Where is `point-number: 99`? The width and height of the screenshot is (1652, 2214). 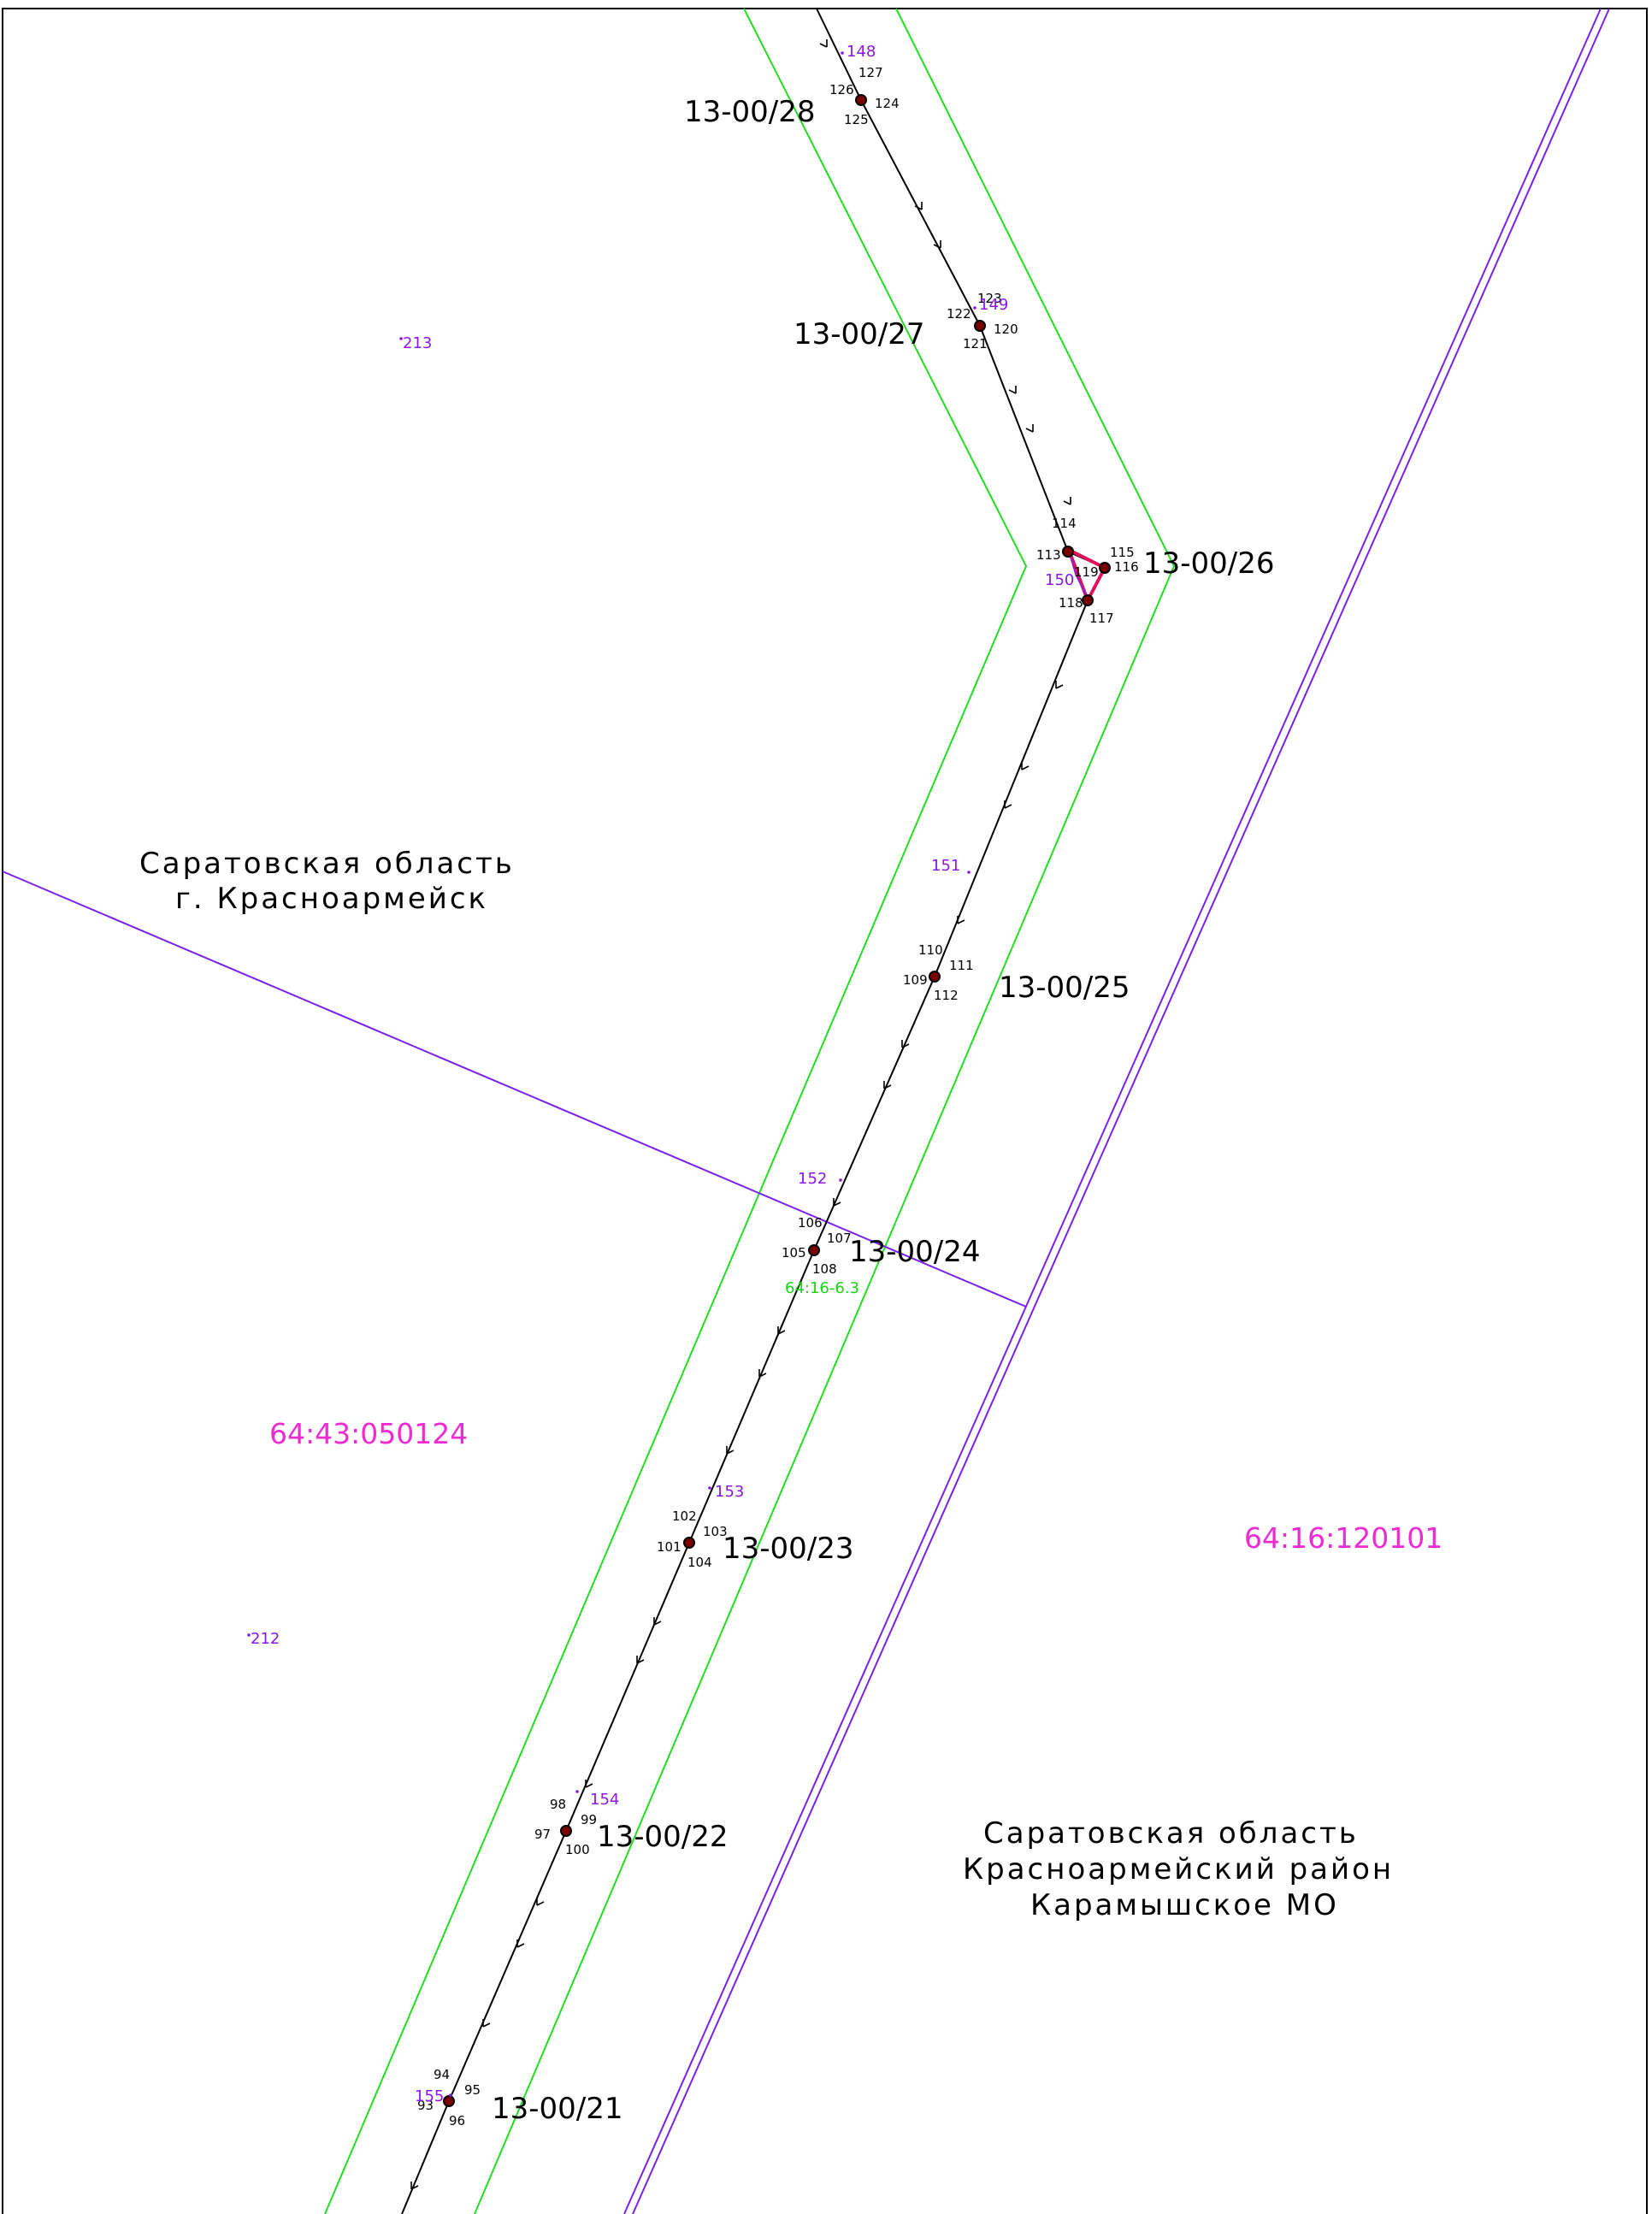
point-number: 99 is located at coordinates (589, 1819).